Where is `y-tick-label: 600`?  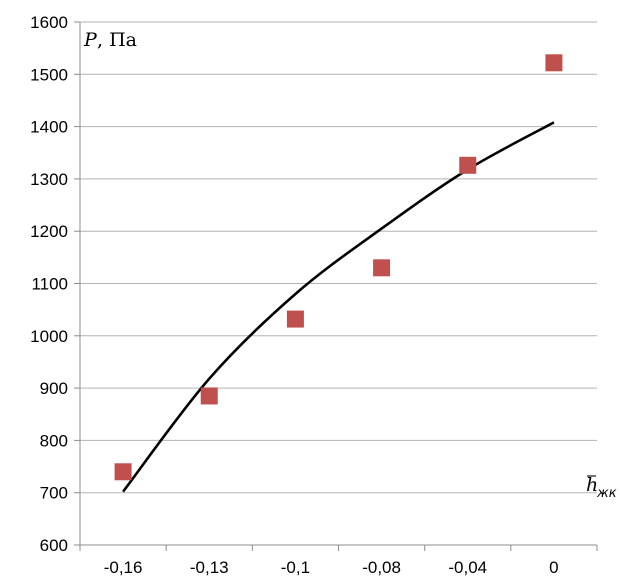
y-tick-label: 600 is located at coordinates (54, 545).